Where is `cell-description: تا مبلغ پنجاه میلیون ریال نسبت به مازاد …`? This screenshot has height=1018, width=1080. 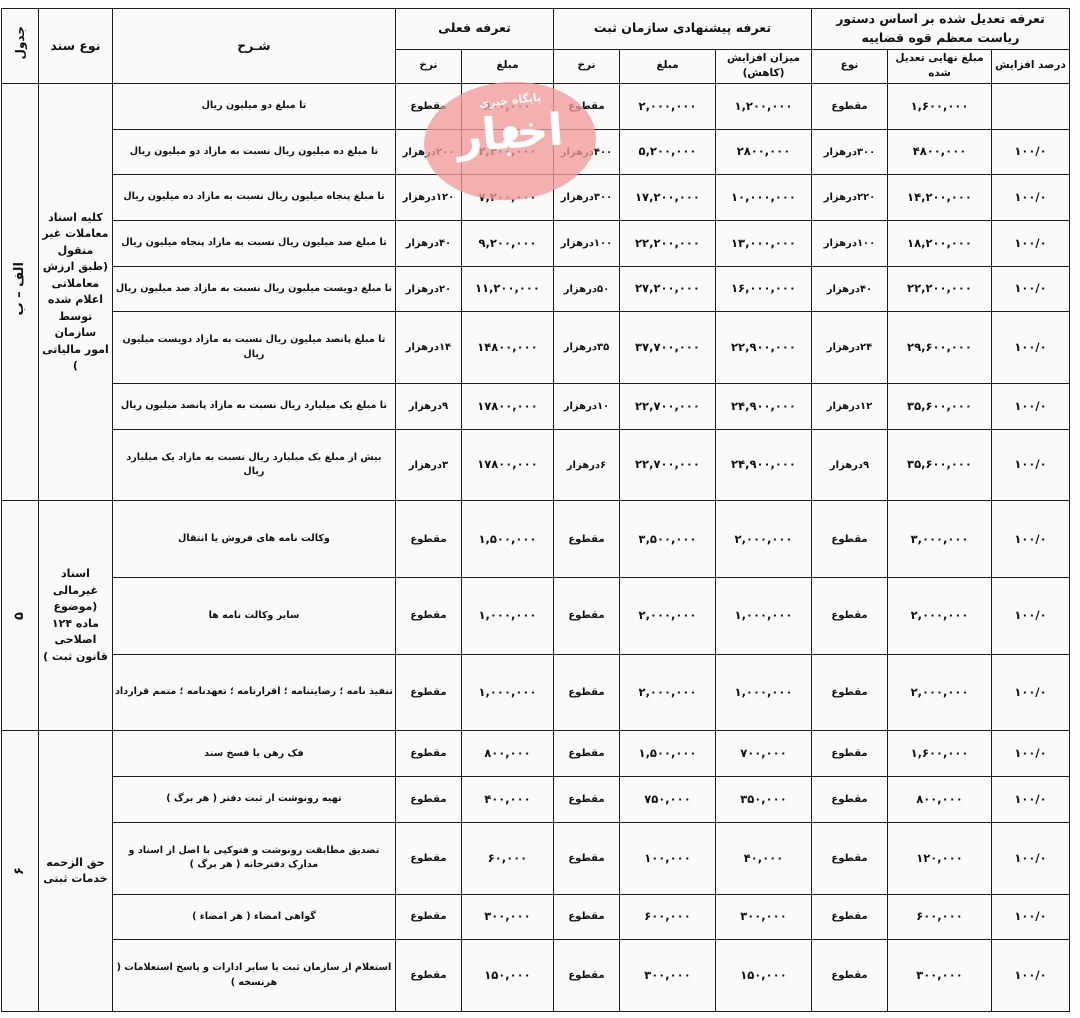 cell-description: تا مبلغ پنجاه میلیون ریال نسبت به مازاد … is located at coordinates (253, 198).